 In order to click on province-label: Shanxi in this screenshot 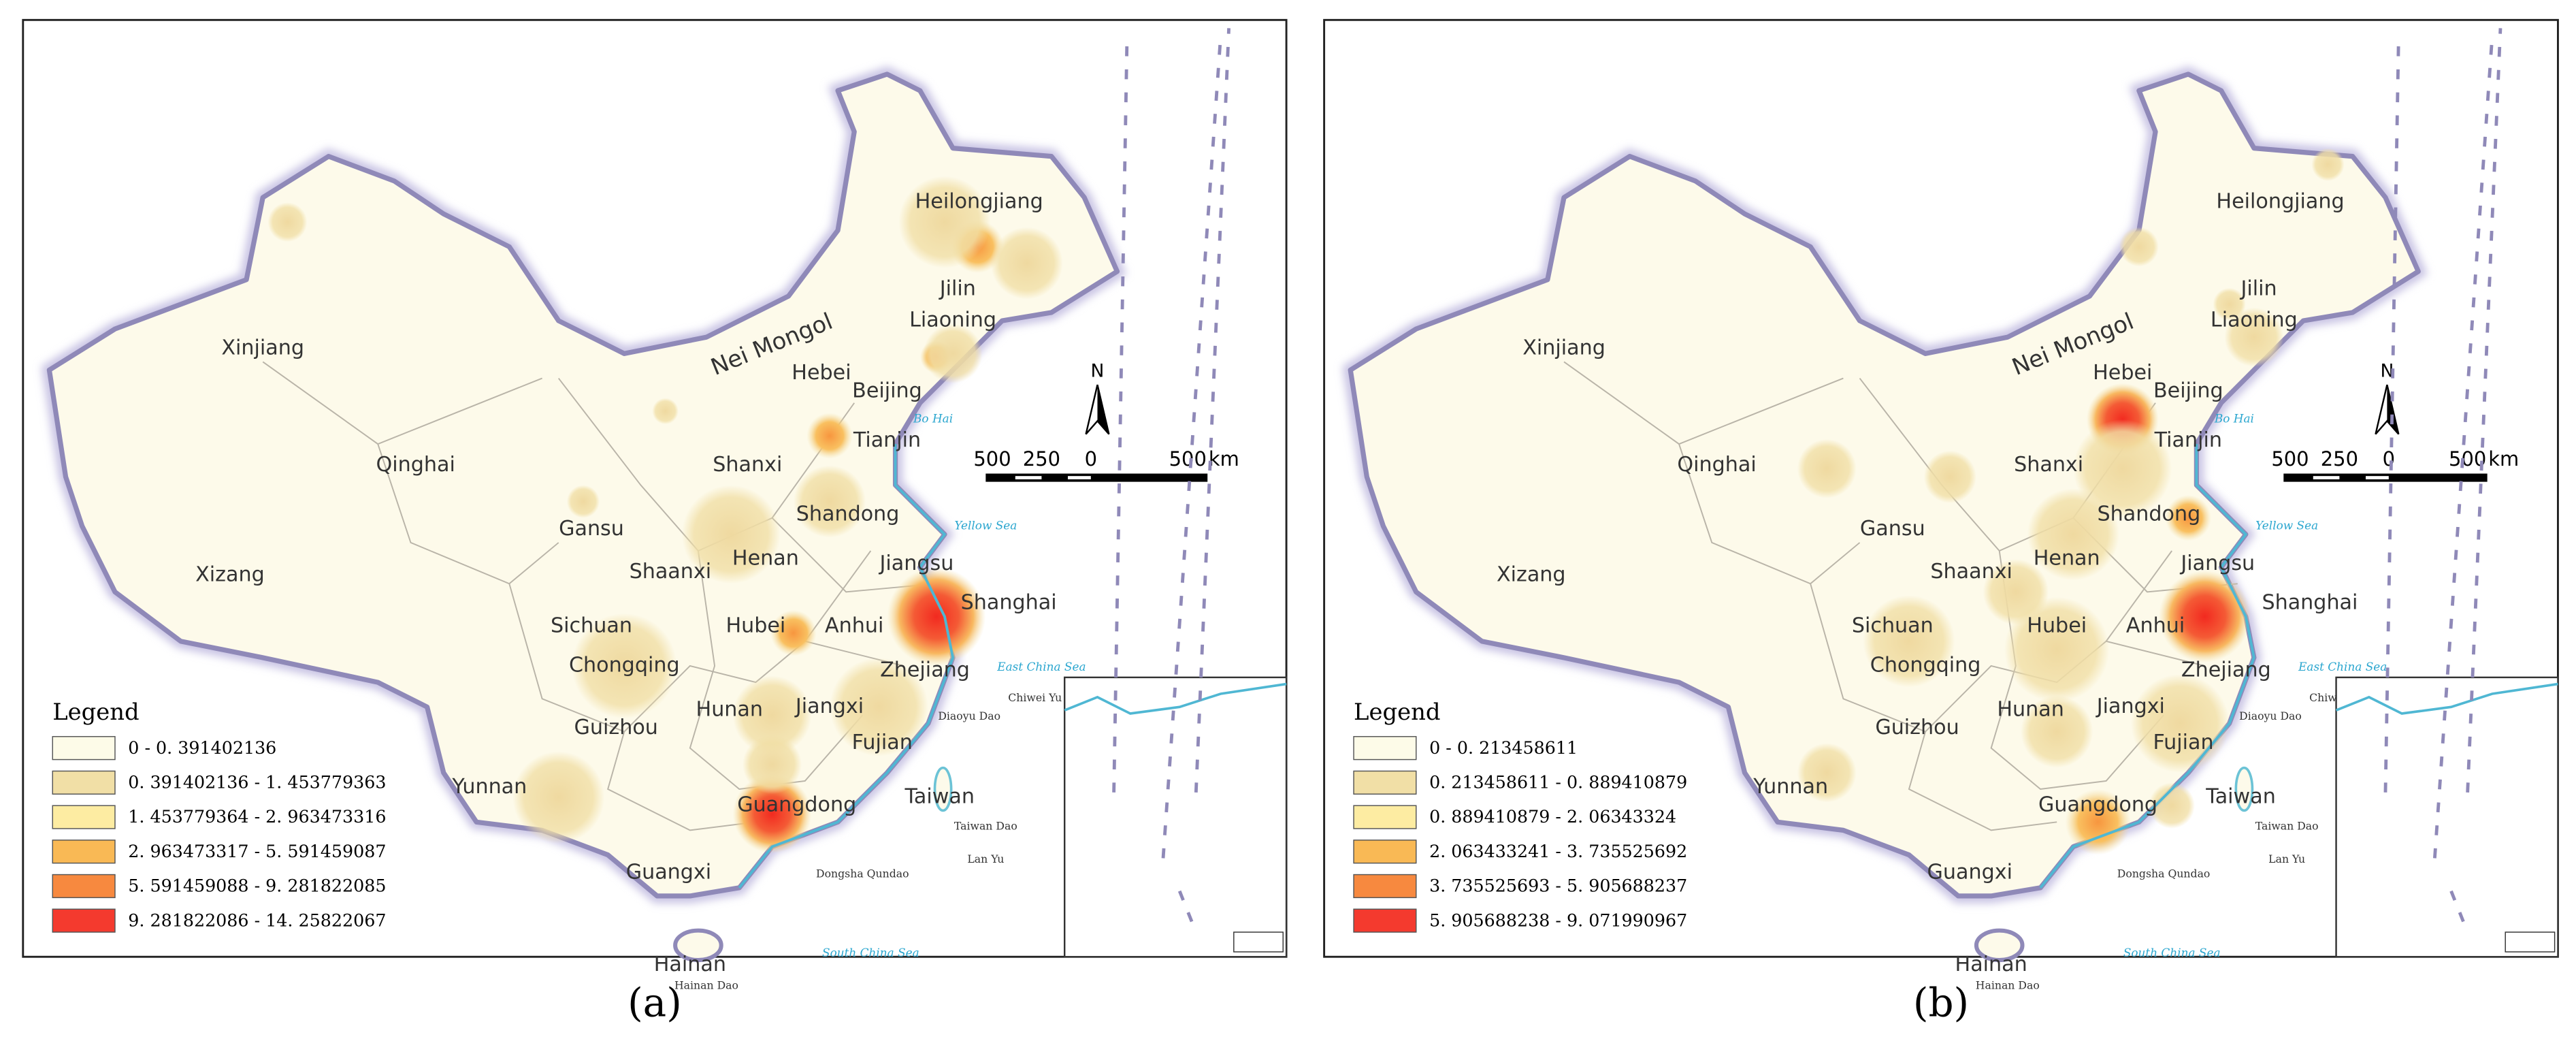, I will do `click(747, 465)`.